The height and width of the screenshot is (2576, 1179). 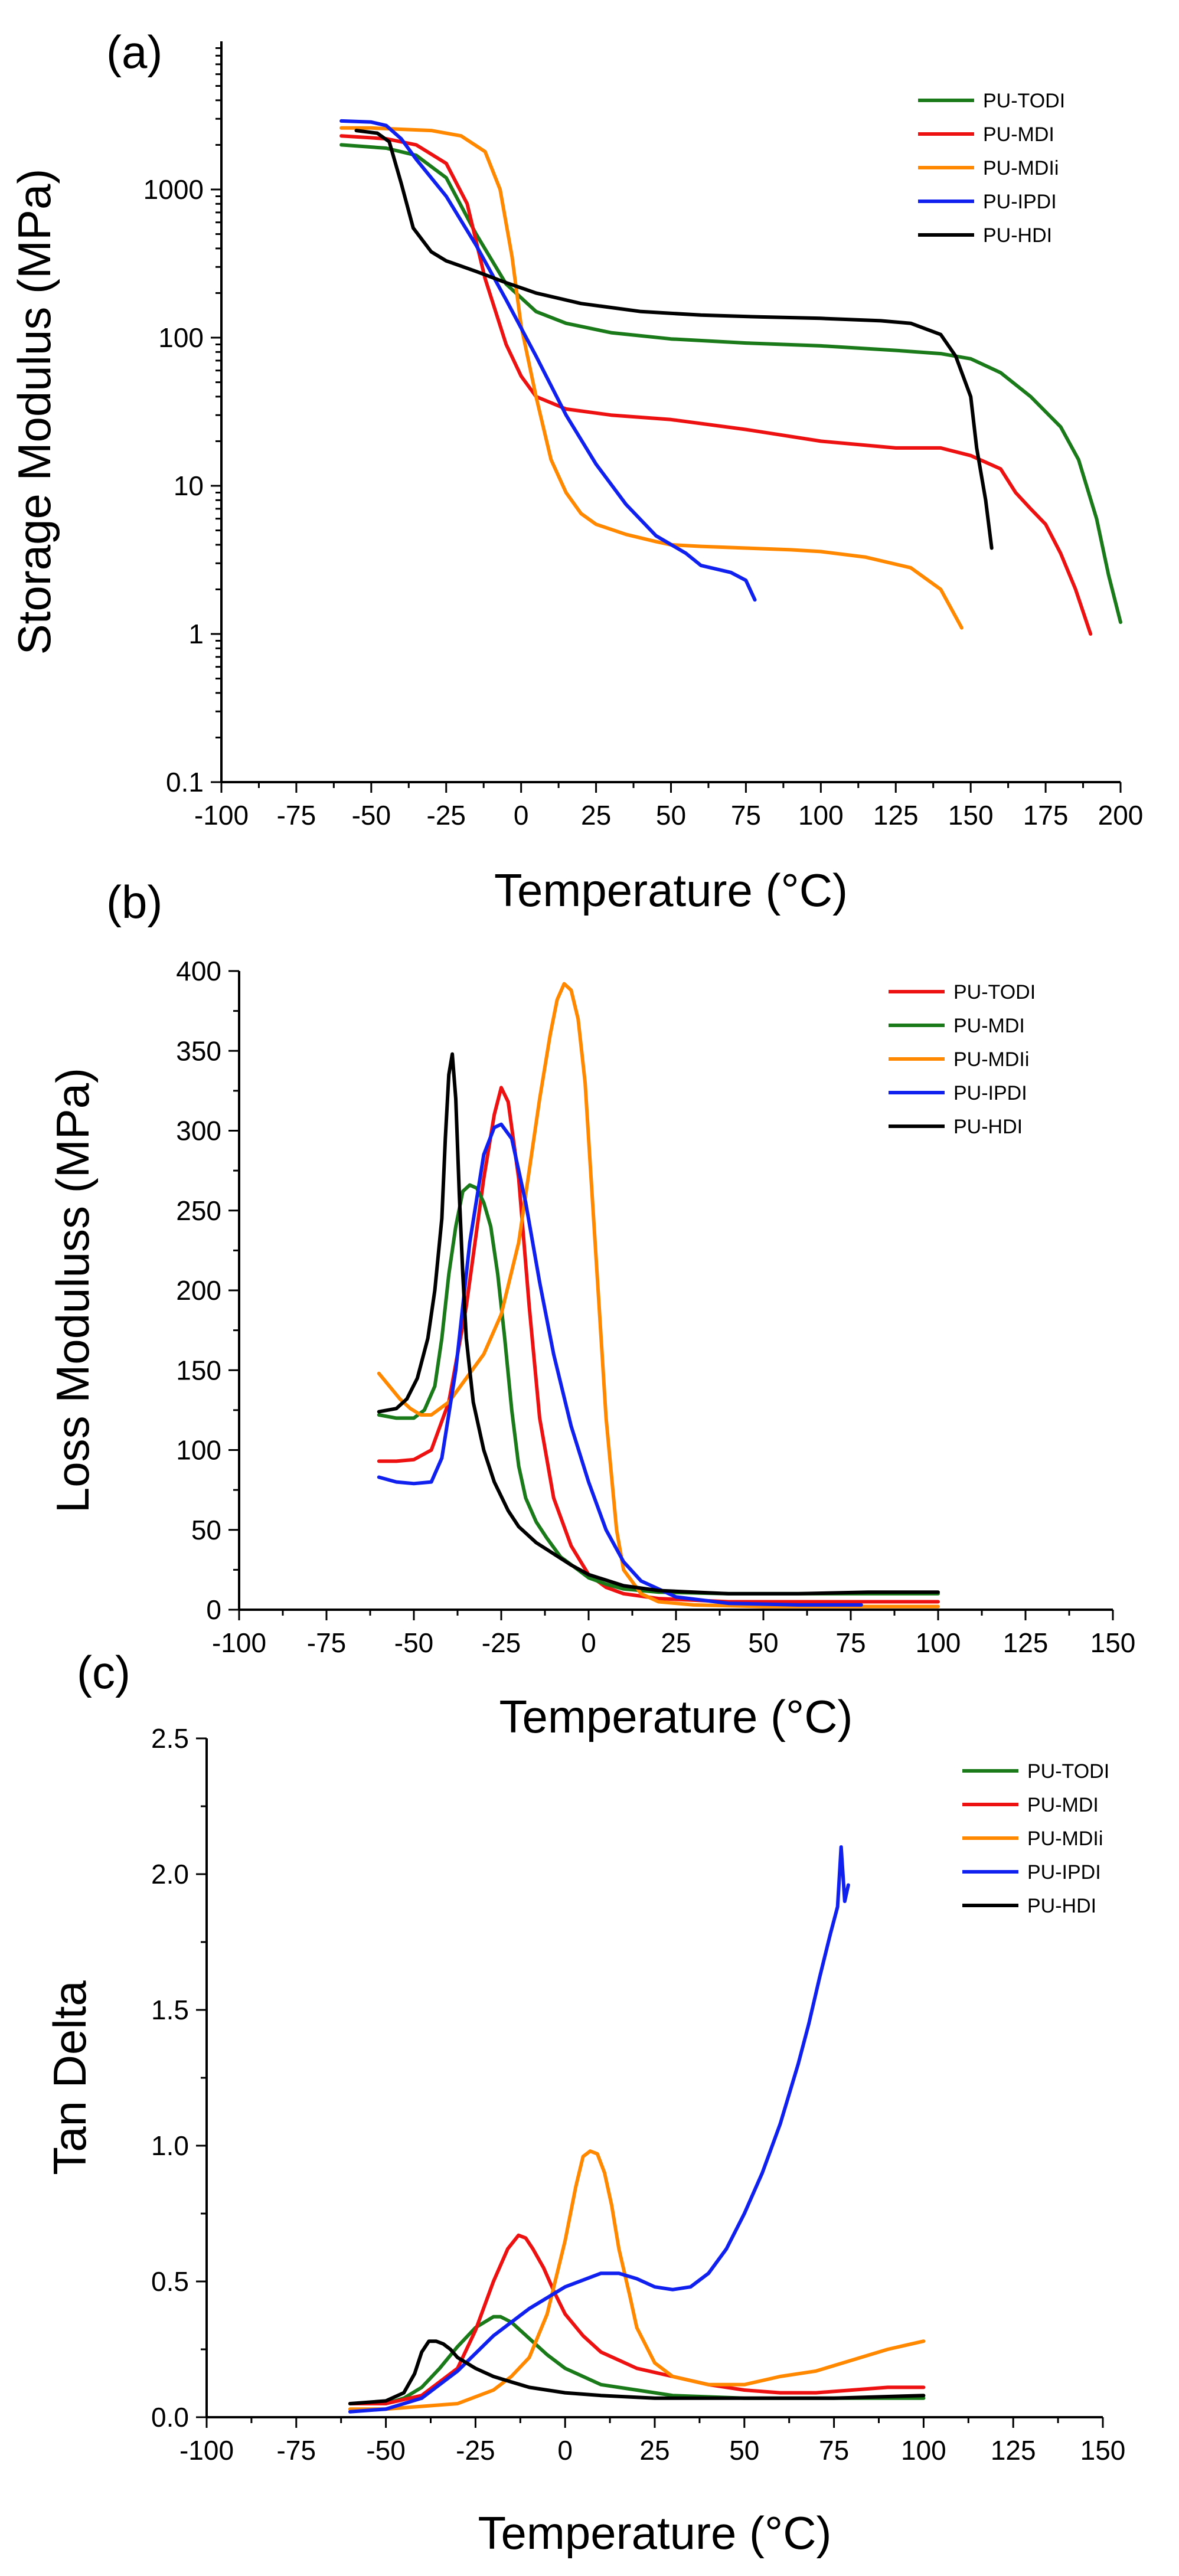 I want to click on x-tick-label: 200, so click(x=1121, y=815).